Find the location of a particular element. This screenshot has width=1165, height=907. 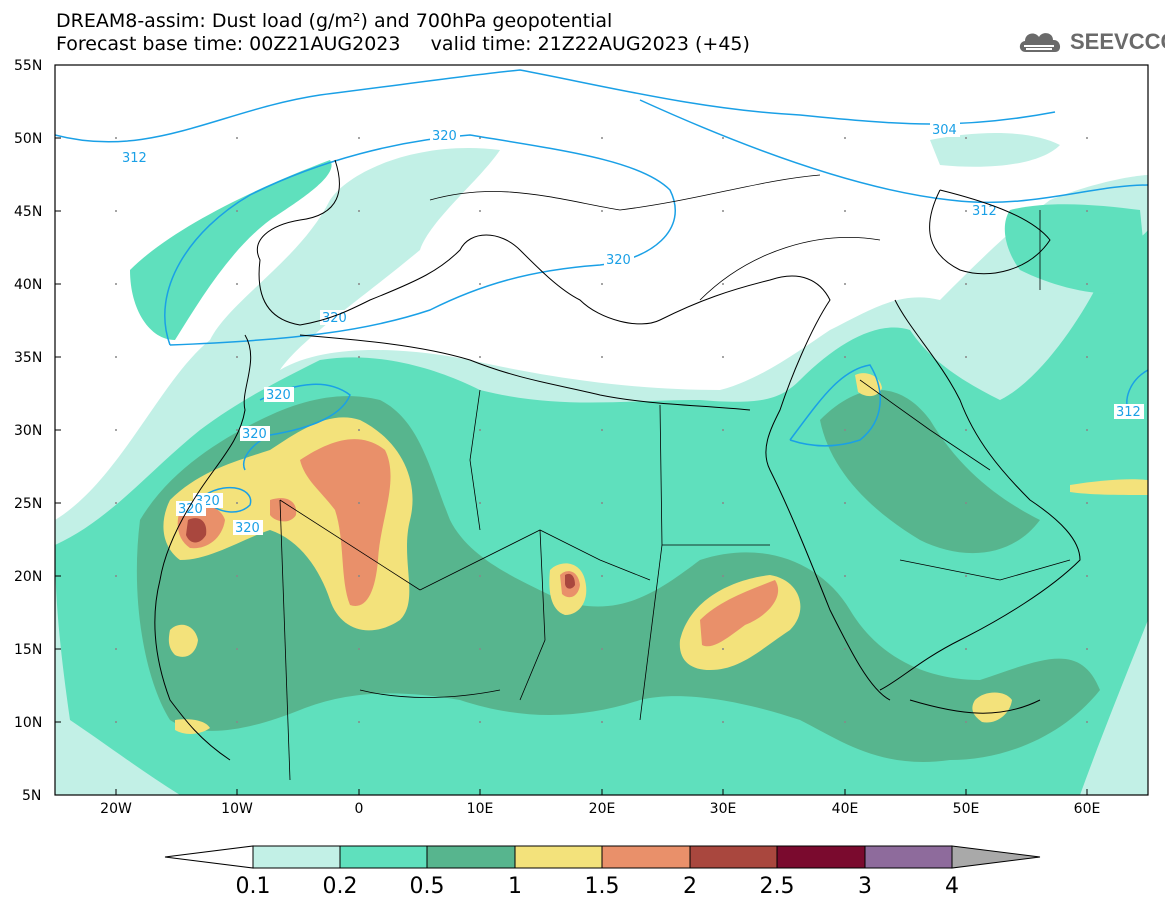

lat-label: 5N is located at coordinates (31, 796).